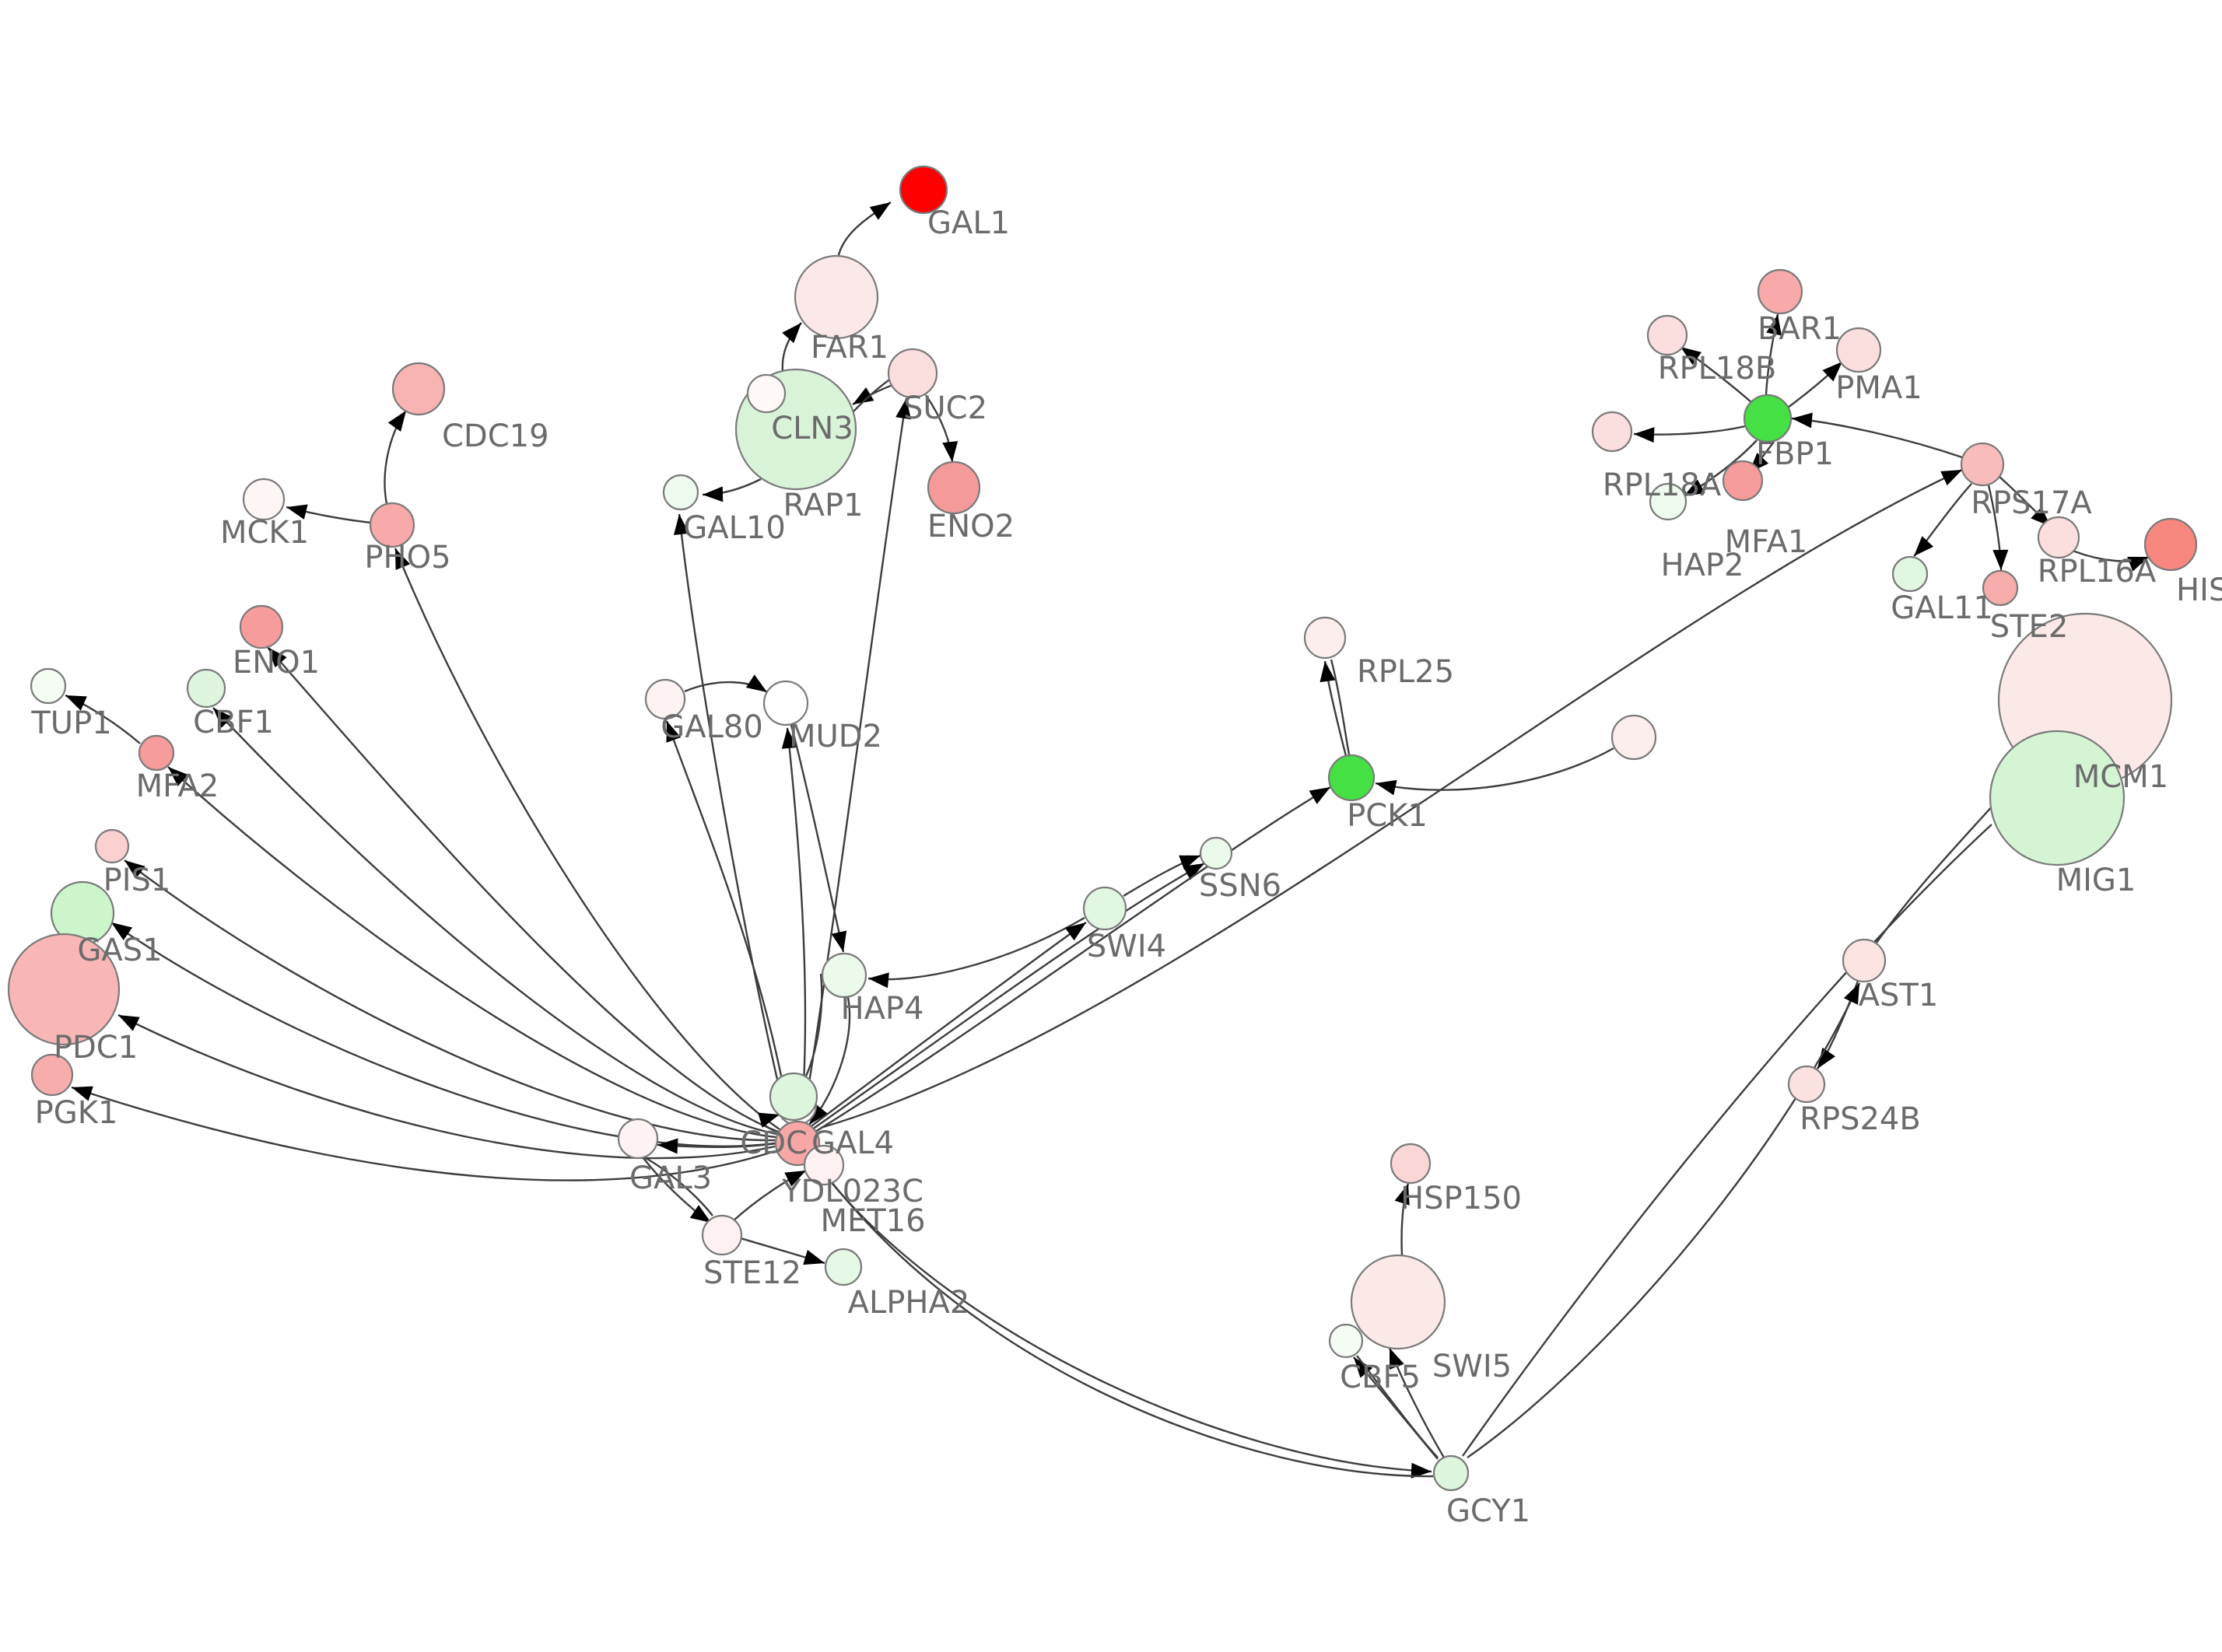 The image size is (2222, 1652). What do you see at coordinates (112, 846) in the screenshot?
I see `node-pis1` at bounding box center [112, 846].